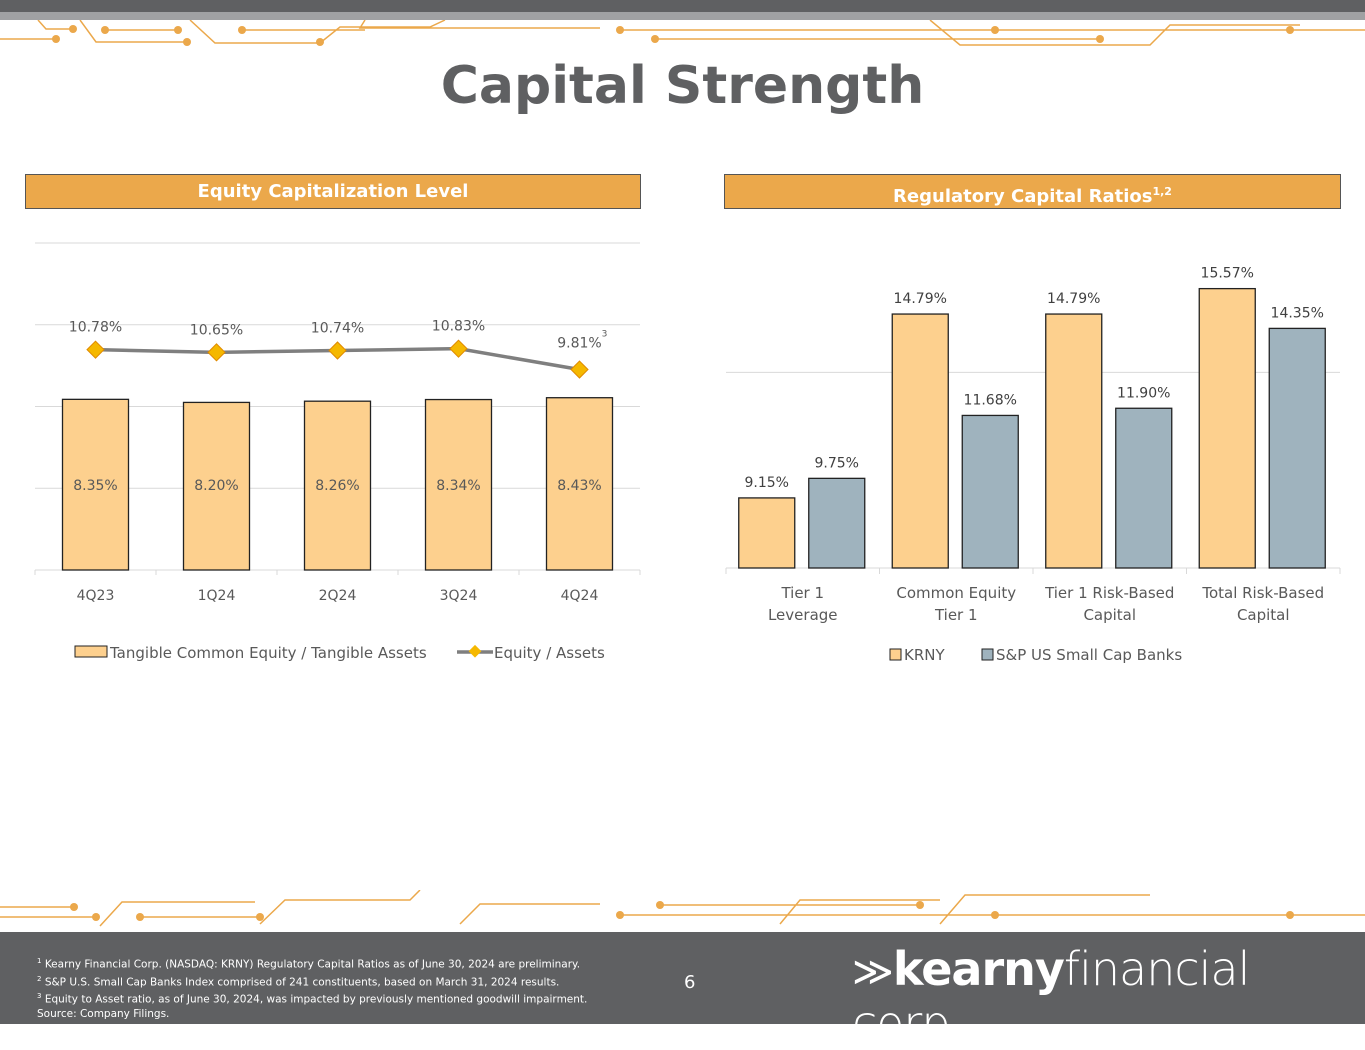  I want to click on header-sup: 1,2, so click(1162, 191).